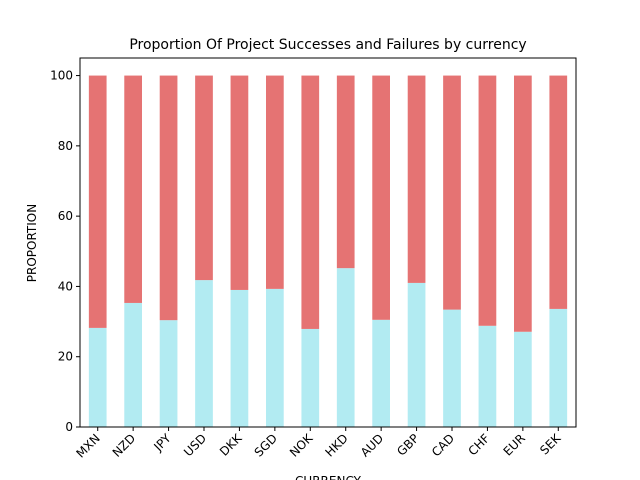 The width and height of the screenshot is (640, 480). Describe the element at coordinates (87, 445) in the screenshot. I see `x-tick-label: MXN` at that location.